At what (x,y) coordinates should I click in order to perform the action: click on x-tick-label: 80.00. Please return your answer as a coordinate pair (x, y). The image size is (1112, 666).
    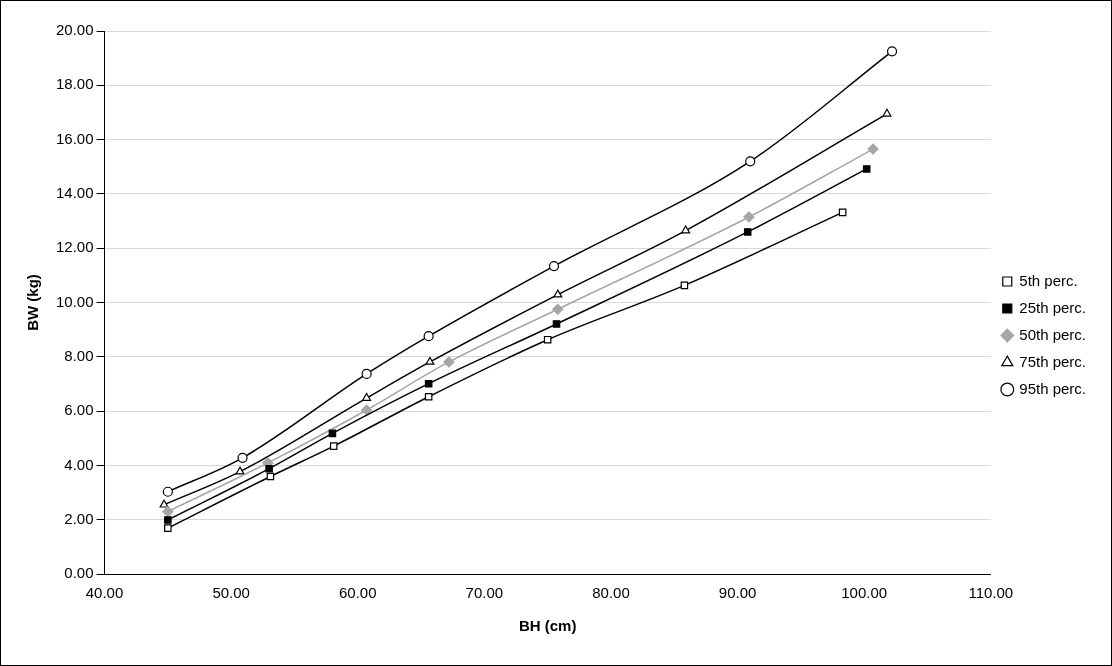
    Looking at the image, I should click on (611, 593).